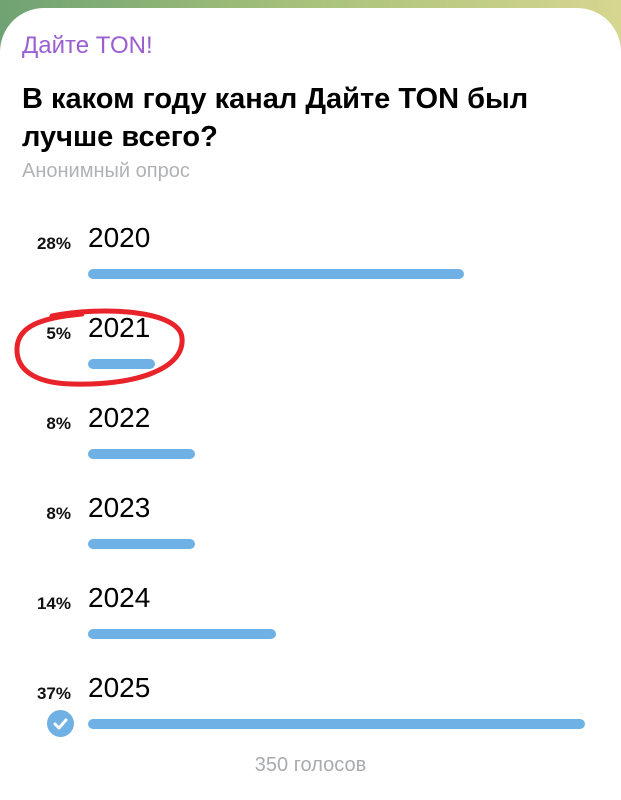  Describe the element at coordinates (58, 333) in the screenshot. I see `option-percent: 5%` at that location.